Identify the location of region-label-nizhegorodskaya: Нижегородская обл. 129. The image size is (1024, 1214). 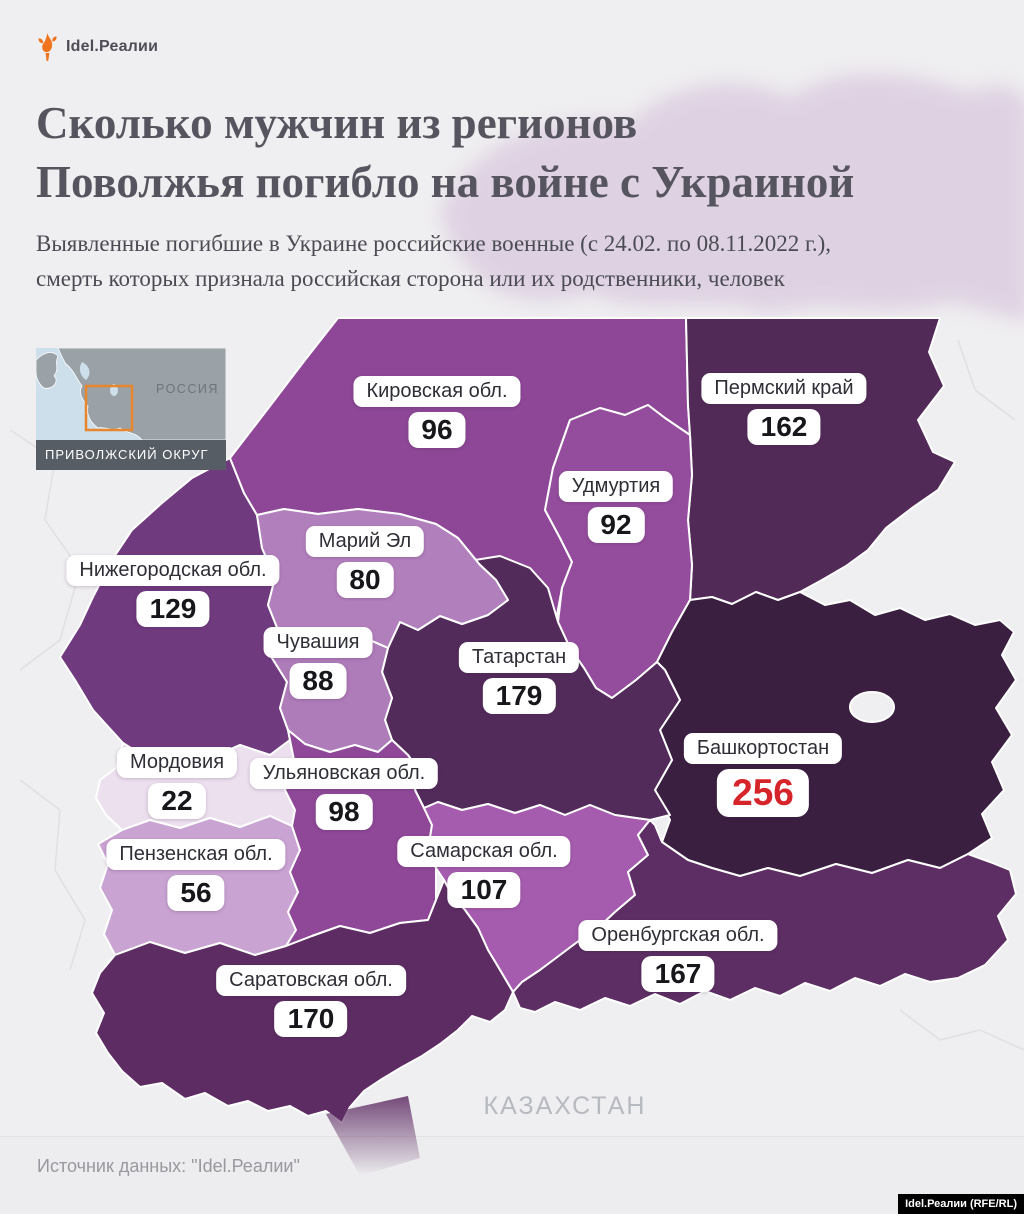
(173, 591).